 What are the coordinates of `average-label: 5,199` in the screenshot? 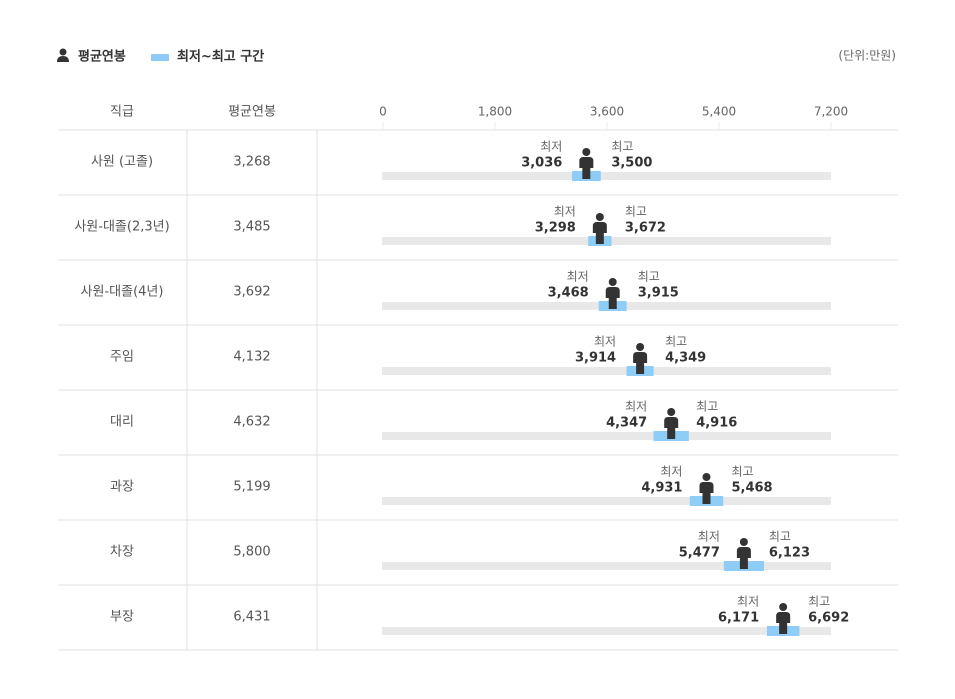 It's located at (251, 487).